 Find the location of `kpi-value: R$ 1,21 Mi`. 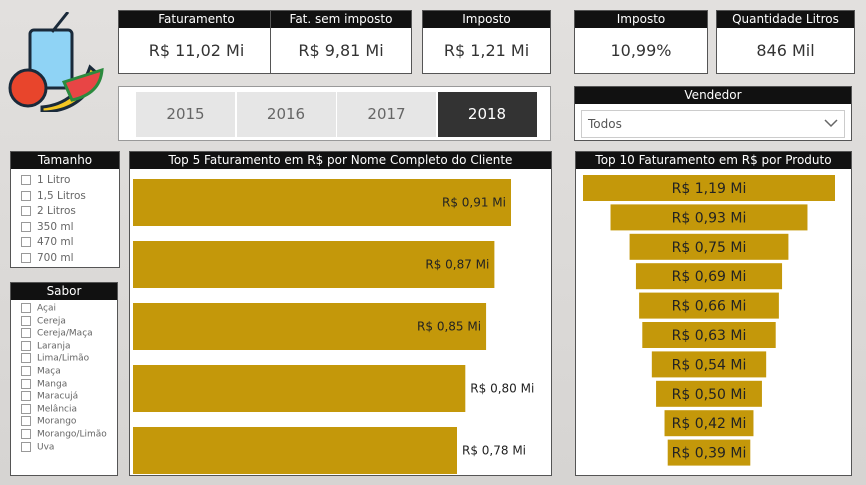

kpi-value: R$ 1,21 Mi is located at coordinates (486, 50).